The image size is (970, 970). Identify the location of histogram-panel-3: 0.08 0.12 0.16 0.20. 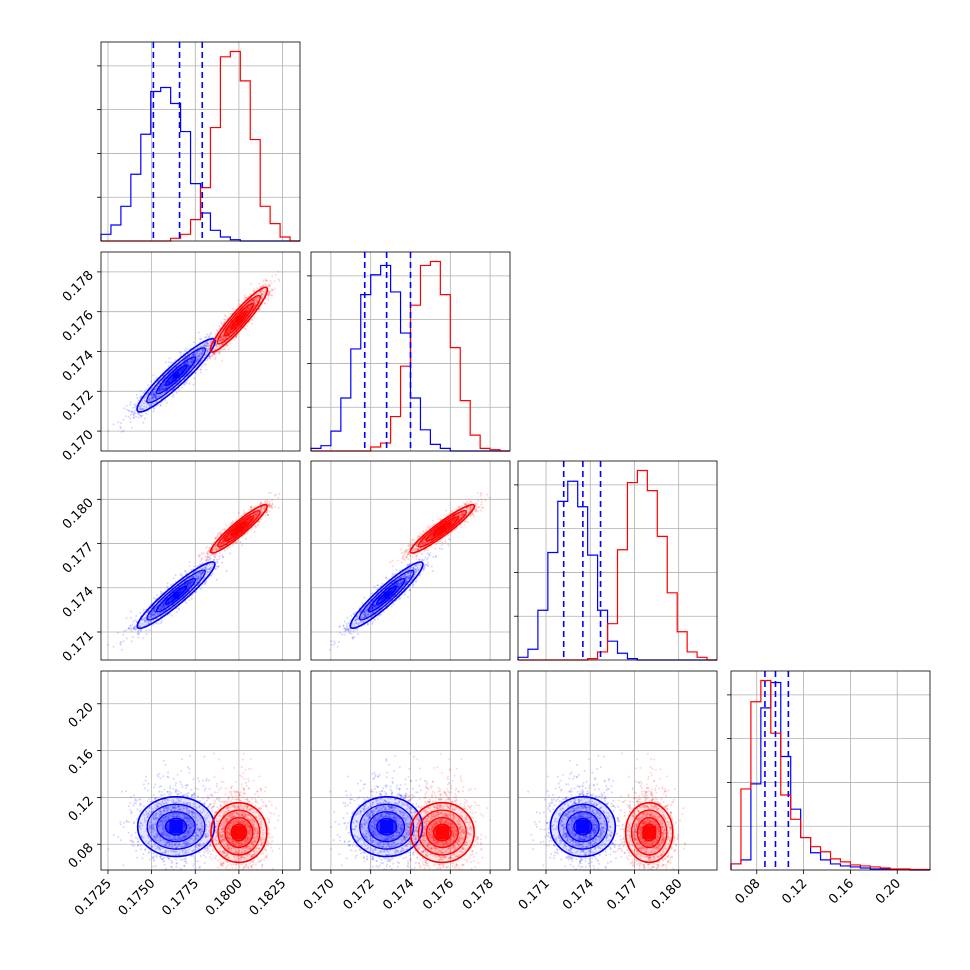
(829, 789).